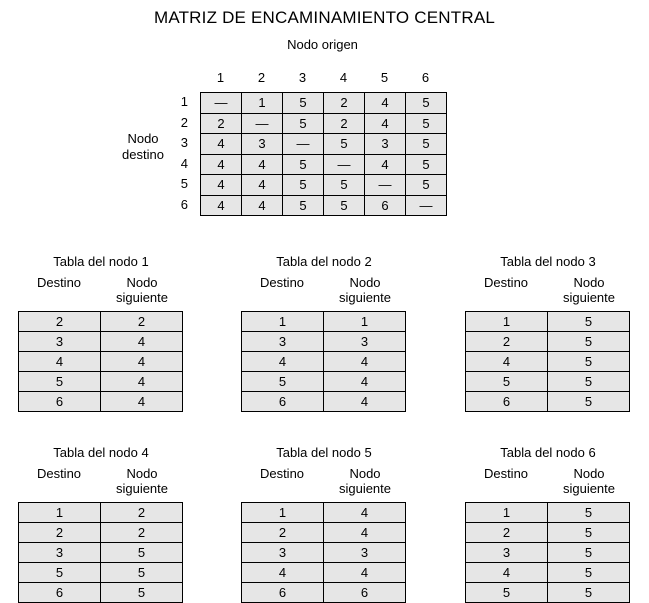 This screenshot has height=603, width=649. I want to click on matrix-row: 2—5 2 4 5, so click(323, 123).